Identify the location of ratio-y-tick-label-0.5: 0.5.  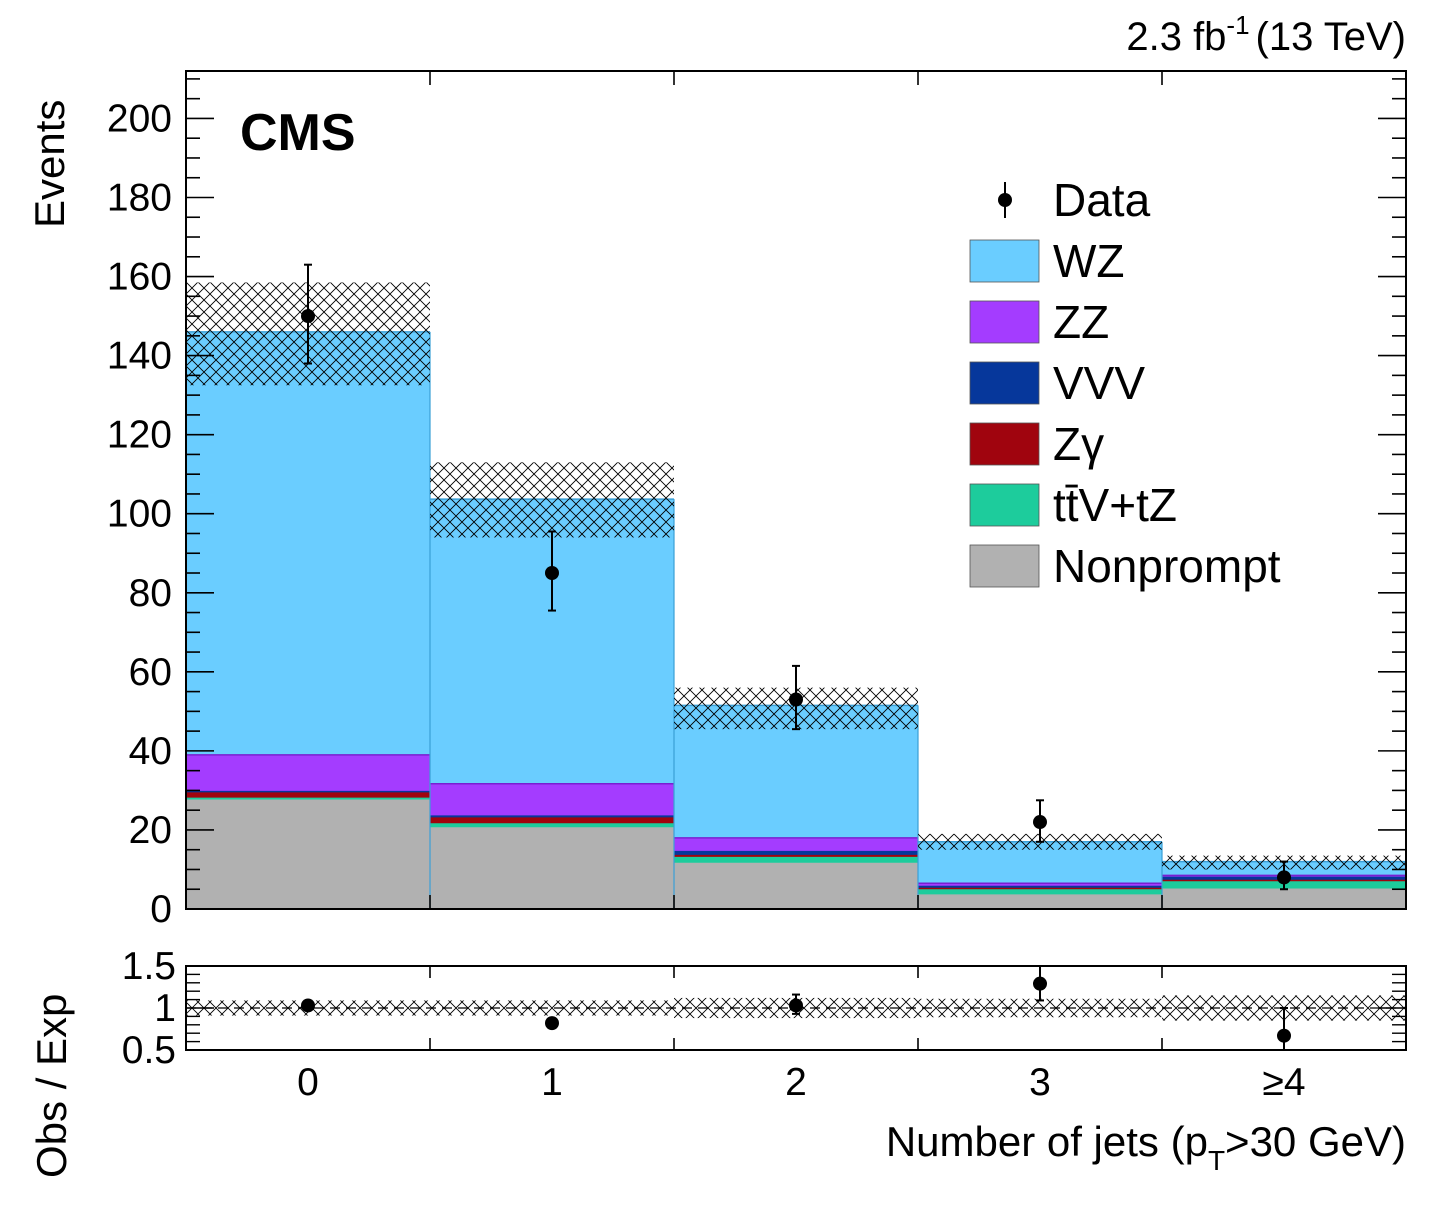
(149, 1050).